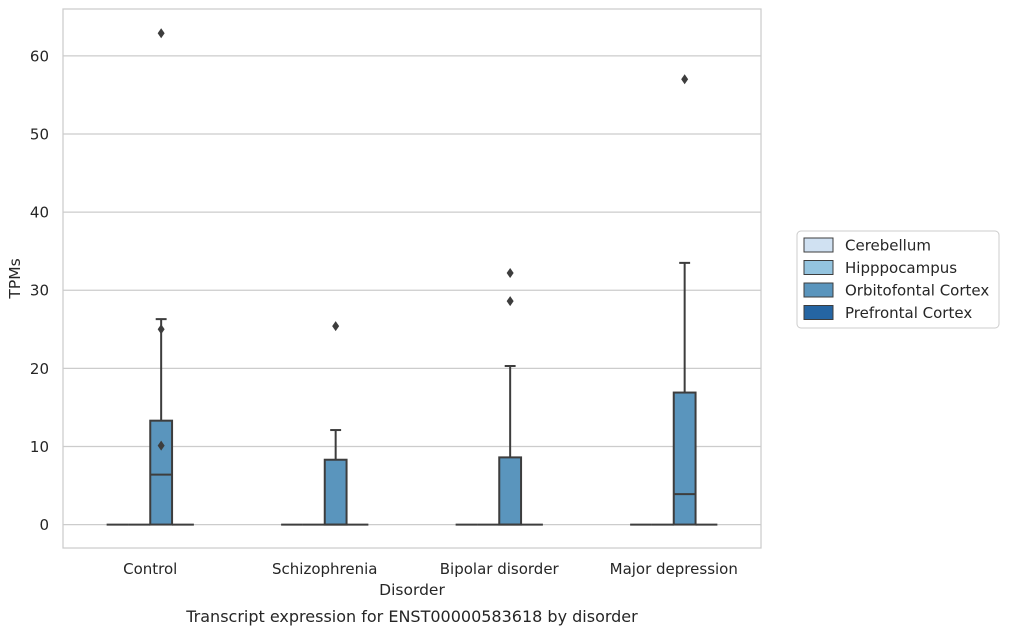  I want to click on legend-frame, so click(898, 279).